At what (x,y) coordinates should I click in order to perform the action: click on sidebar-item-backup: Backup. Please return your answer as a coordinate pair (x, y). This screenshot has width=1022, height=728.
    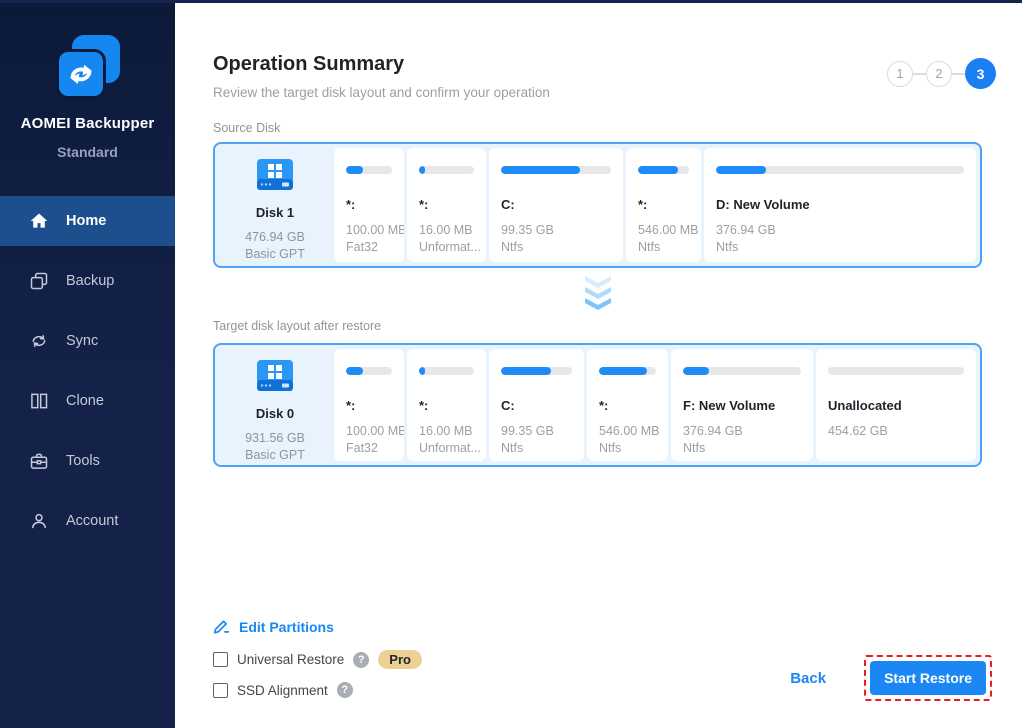
    Looking at the image, I should click on (87, 281).